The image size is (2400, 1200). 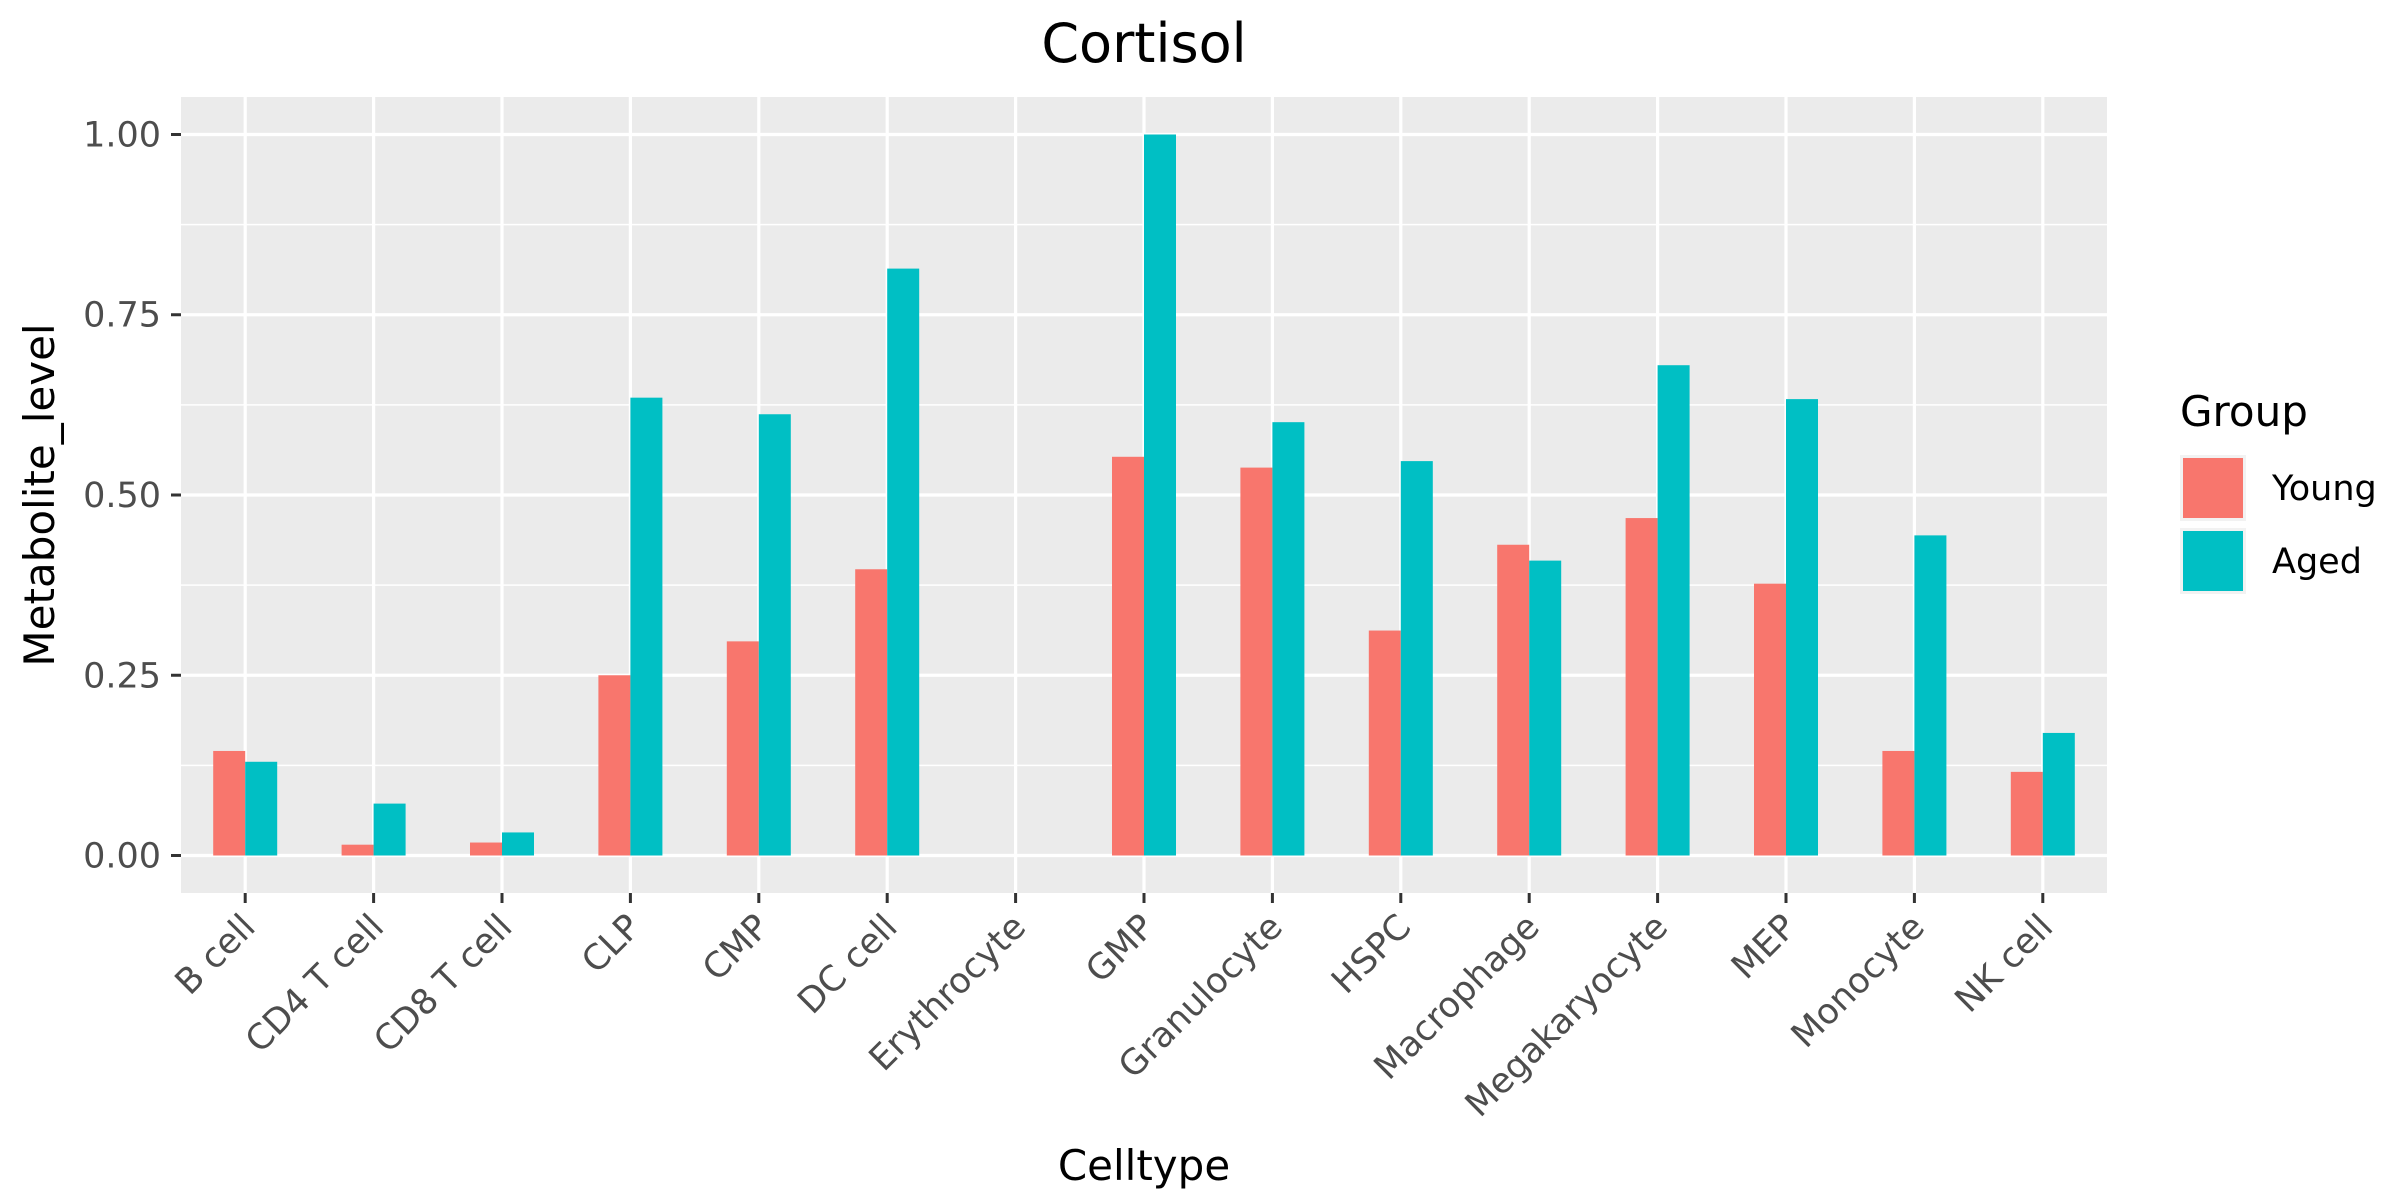 I want to click on legend: Group Young Aged, so click(x=2278, y=490).